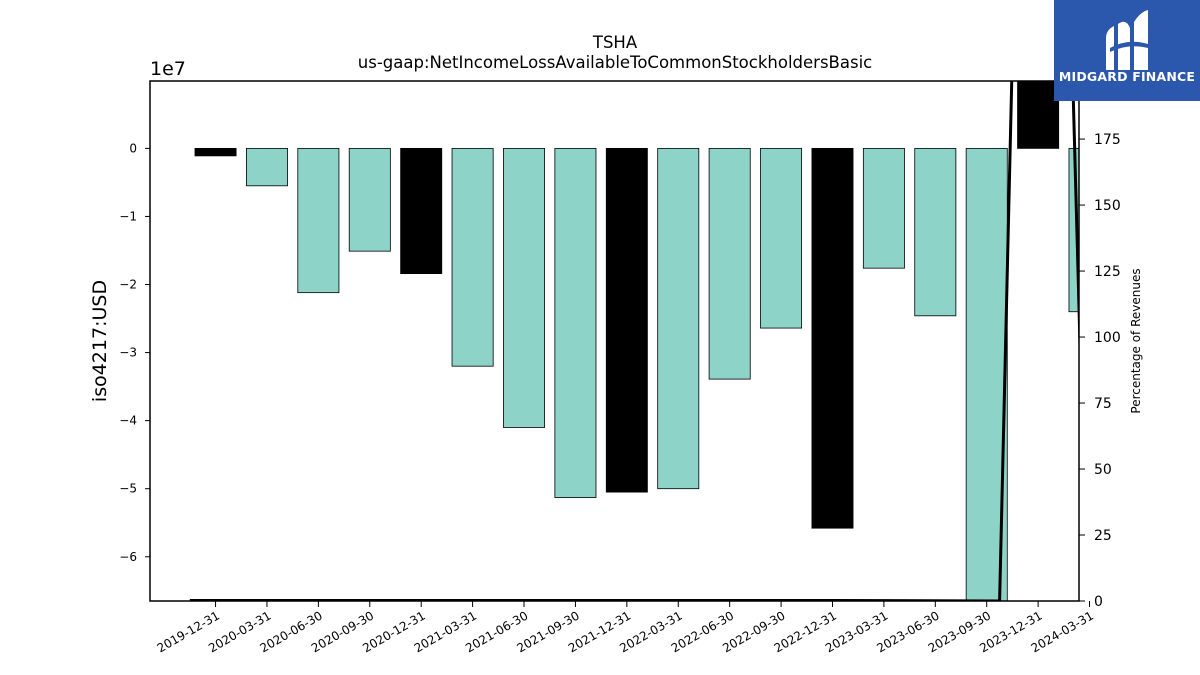 The width and height of the screenshot is (1200, 675). I want to click on y2-tick-label: 50, so click(1103, 470).